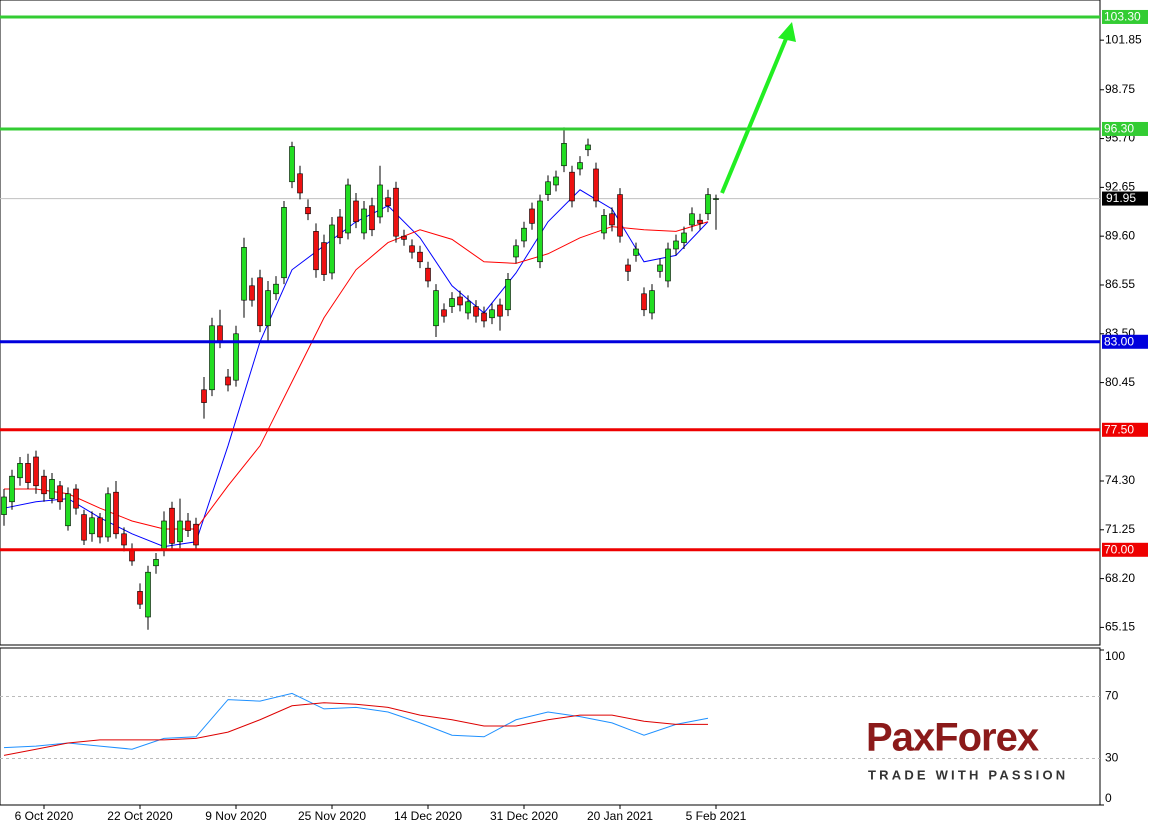 The width and height of the screenshot is (1154, 828). I want to click on x-tick-label: 14 Dec 2020, so click(428, 816).